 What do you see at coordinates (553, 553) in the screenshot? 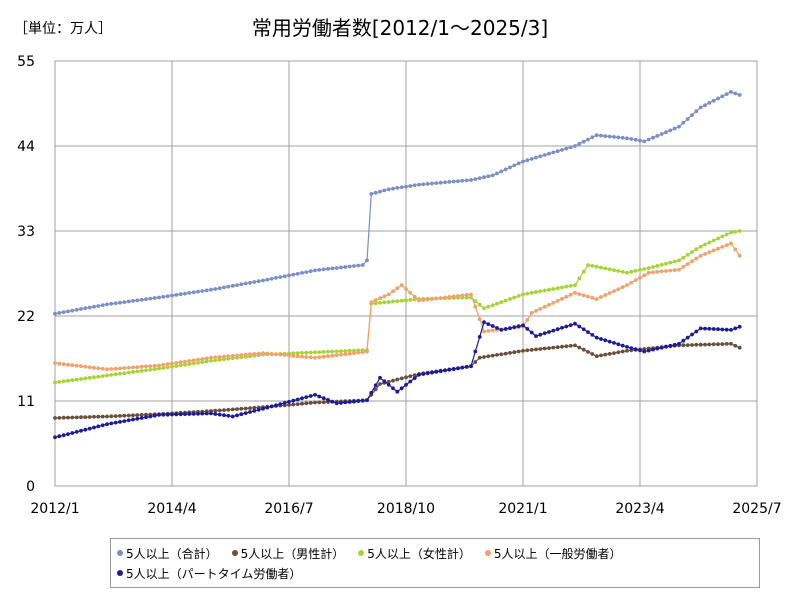
I see `legend-item: 5人以上（一般労働者）` at bounding box center [553, 553].